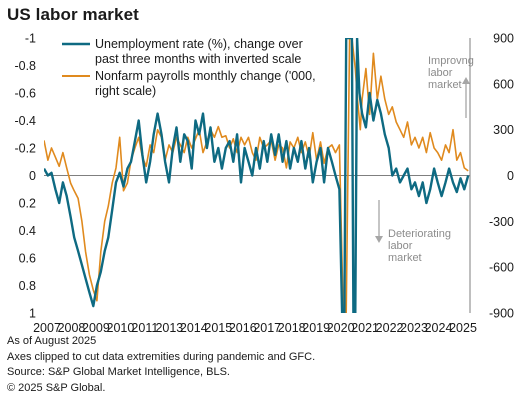  What do you see at coordinates (292, 328) in the screenshot?
I see `x-tick-label: 2018` at bounding box center [292, 328].